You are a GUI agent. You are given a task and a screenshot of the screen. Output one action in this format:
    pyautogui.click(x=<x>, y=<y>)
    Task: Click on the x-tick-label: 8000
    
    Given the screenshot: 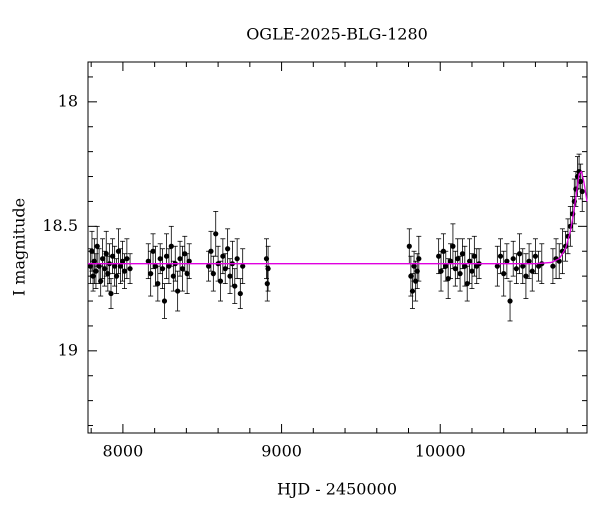 What is the action you would take?
    pyautogui.click(x=123, y=451)
    